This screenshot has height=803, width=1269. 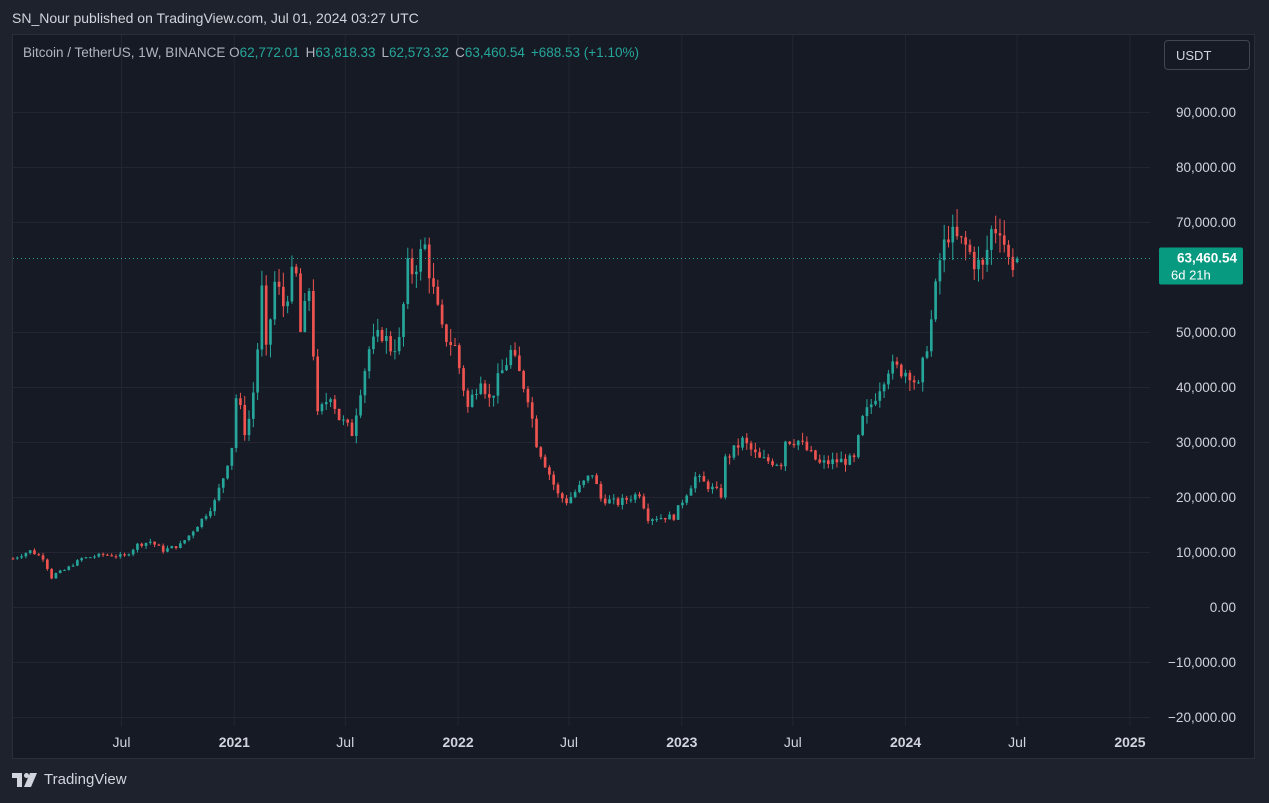 I want to click on last-price-label: 63,460.54, so click(x=1207, y=257).